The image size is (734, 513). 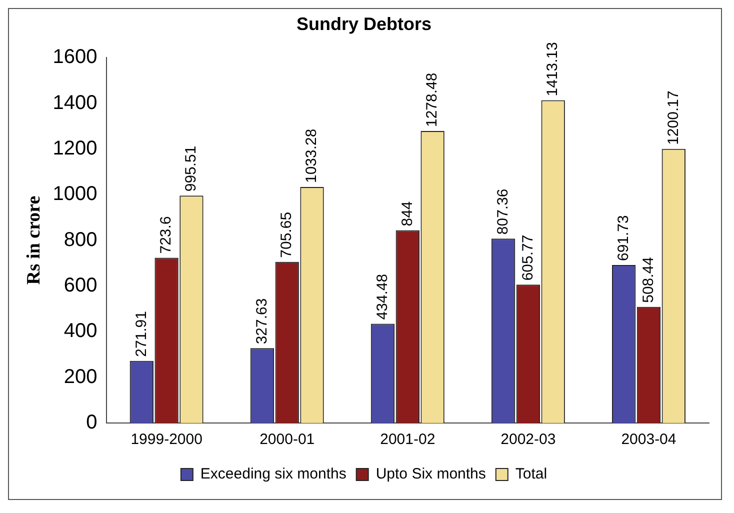 What do you see at coordinates (81, 285) in the screenshot?
I see `y-tick-label: 600` at bounding box center [81, 285].